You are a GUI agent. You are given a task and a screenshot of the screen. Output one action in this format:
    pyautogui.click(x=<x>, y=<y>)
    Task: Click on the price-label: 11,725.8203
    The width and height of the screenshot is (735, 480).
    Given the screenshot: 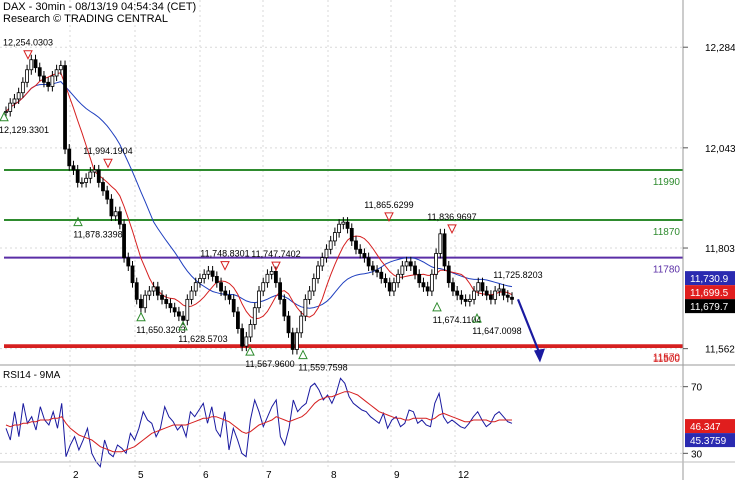 What is the action you would take?
    pyautogui.click(x=517, y=275)
    